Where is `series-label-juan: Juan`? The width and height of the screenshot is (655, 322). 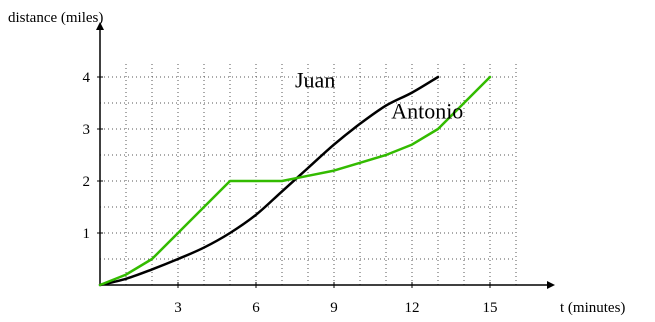
series-label-juan: Juan is located at coordinates (315, 79).